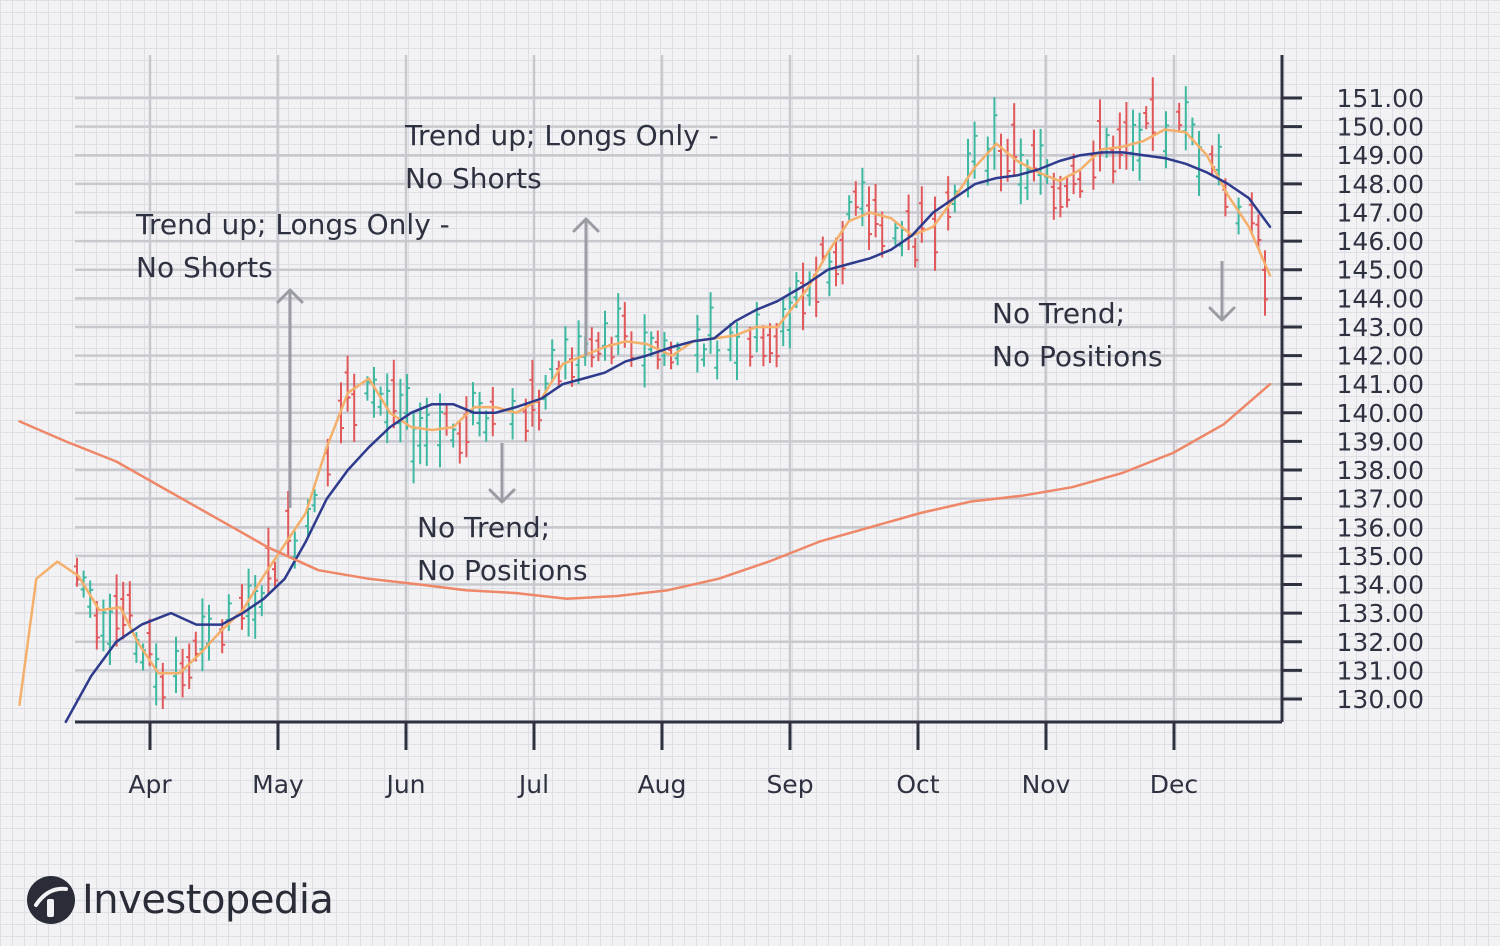 The height and width of the screenshot is (946, 1500). What do you see at coordinates (1380, 527) in the screenshot?
I see `y-tick-label: 136.00` at bounding box center [1380, 527].